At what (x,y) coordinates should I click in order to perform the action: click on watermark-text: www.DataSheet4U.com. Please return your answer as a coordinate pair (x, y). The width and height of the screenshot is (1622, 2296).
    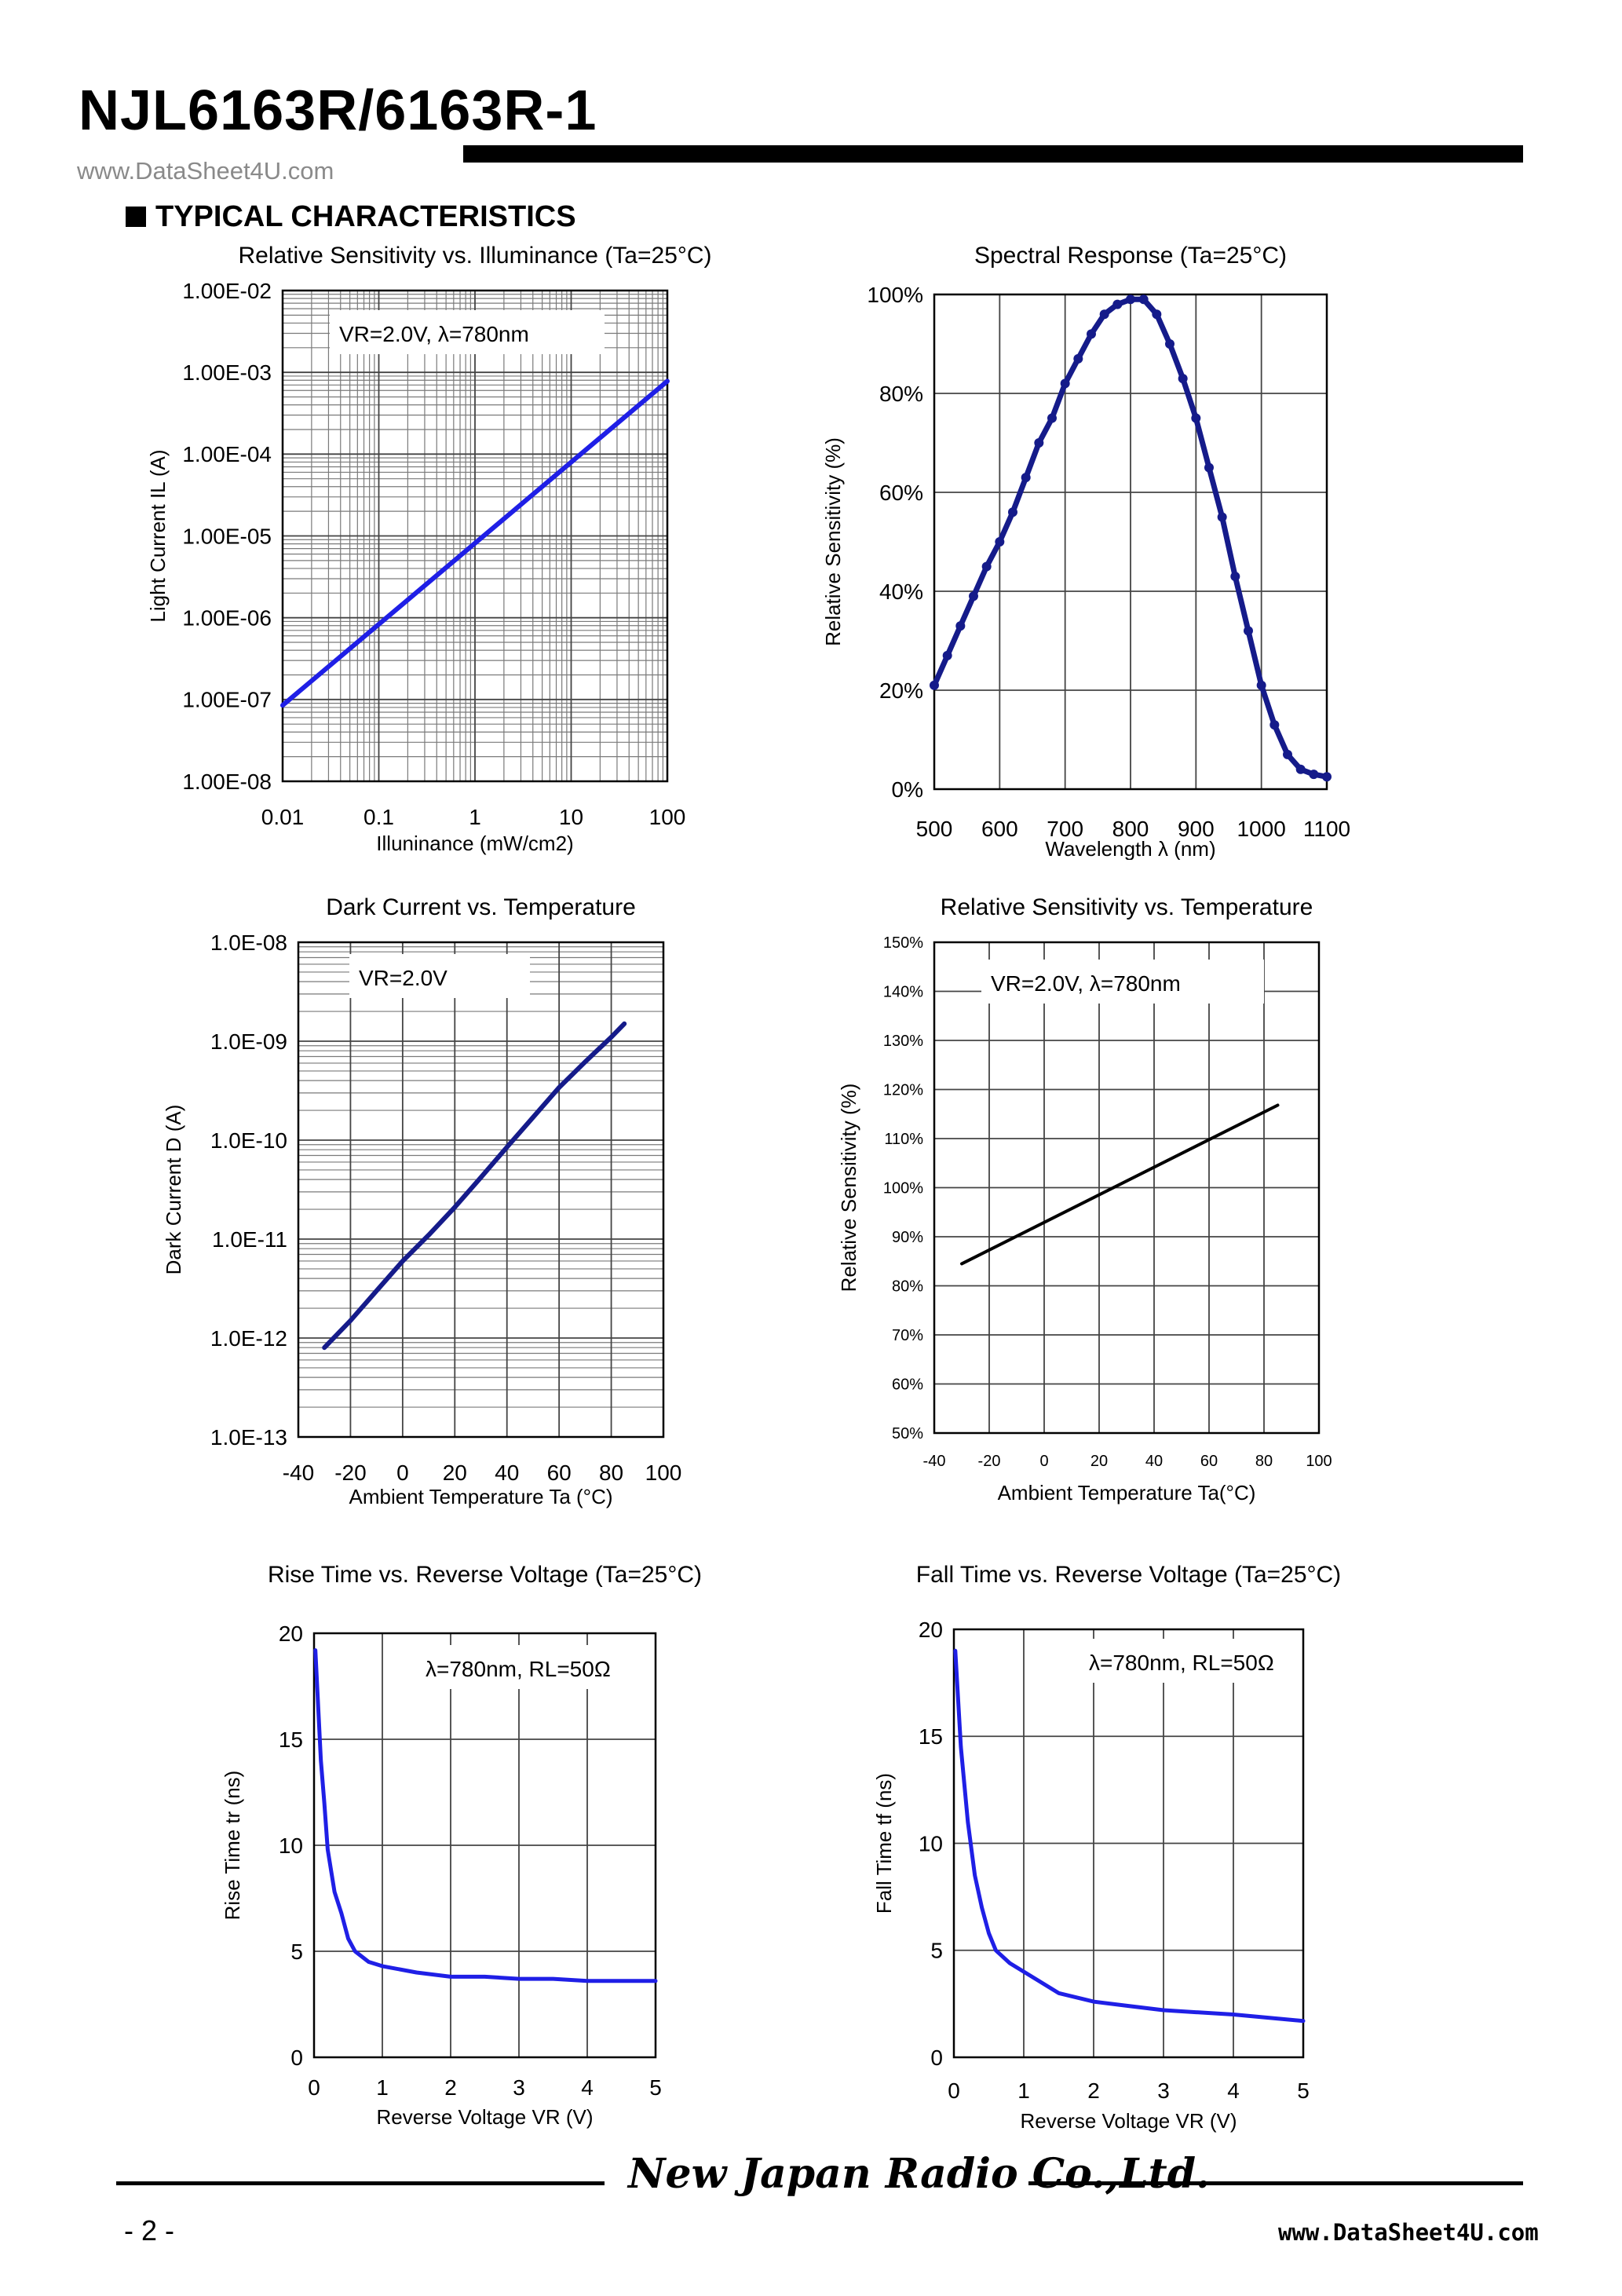
    Looking at the image, I should click on (205, 171).